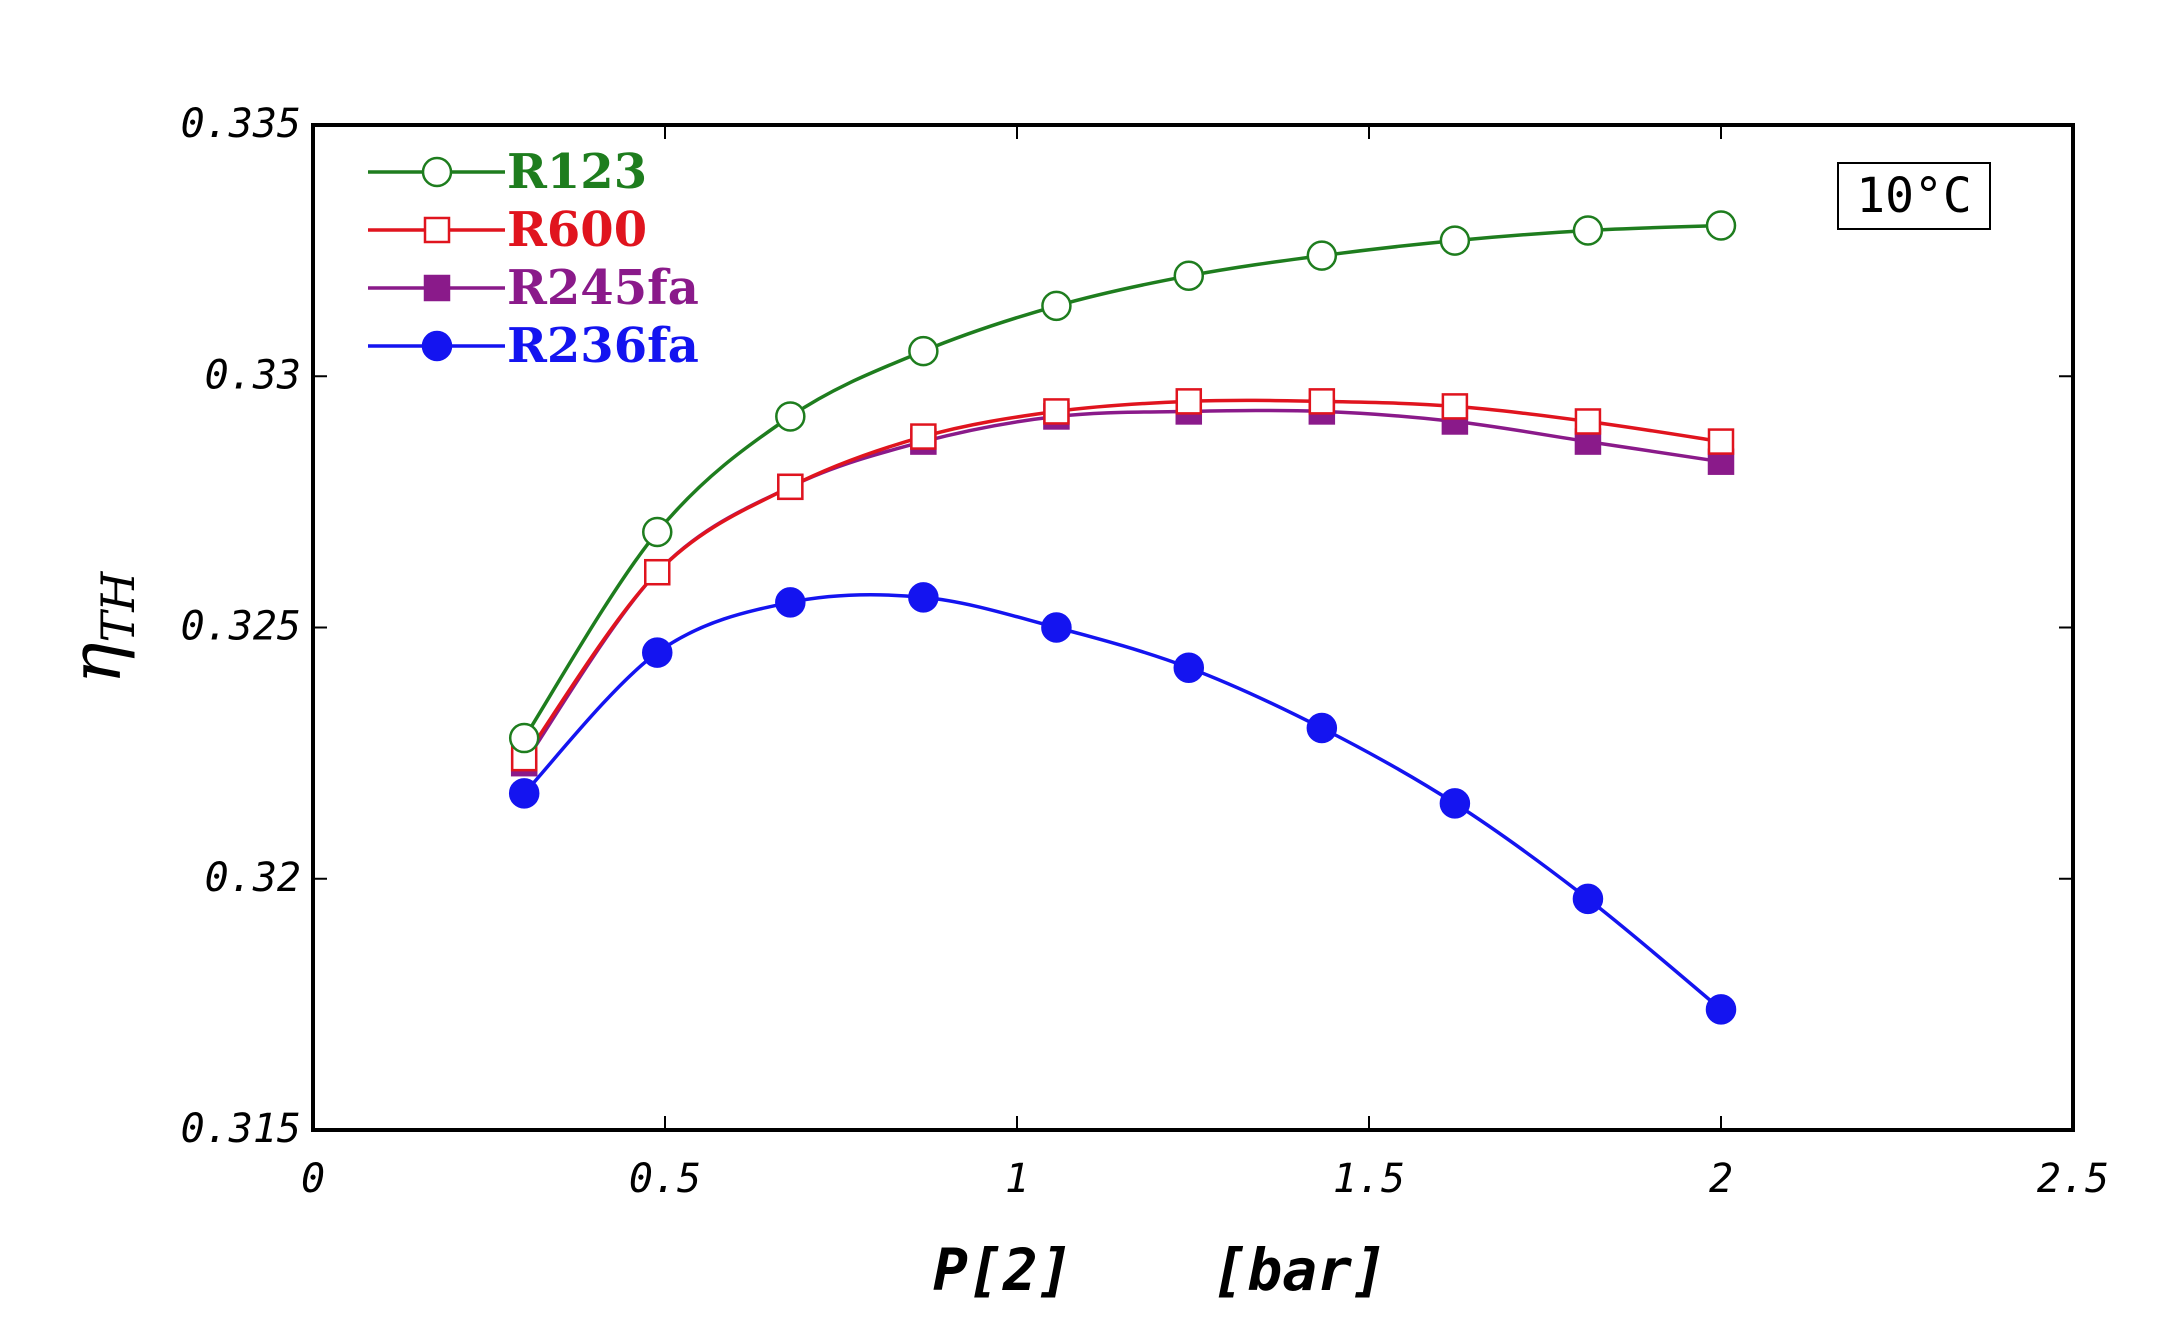  What do you see at coordinates (437, 346) in the screenshot?
I see `legend-marker-r236fa` at bounding box center [437, 346].